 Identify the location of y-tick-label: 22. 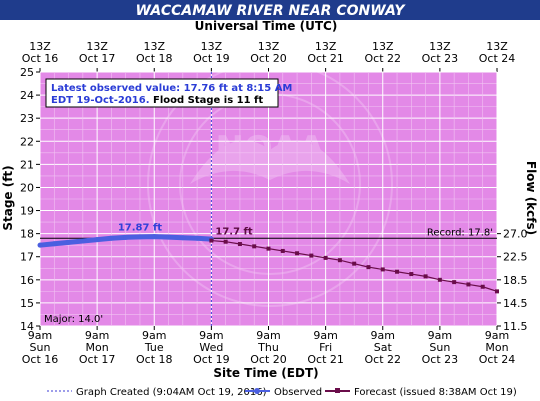
(27, 141).